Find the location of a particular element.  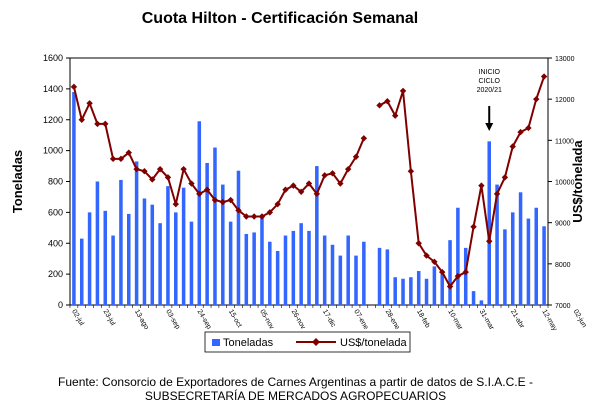

annotation-arrow-head is located at coordinates (489, 127).